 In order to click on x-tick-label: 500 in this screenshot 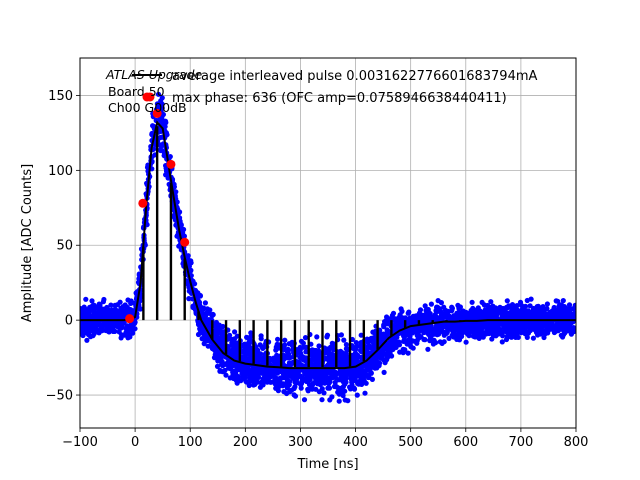, I will do `click(410, 442)`.